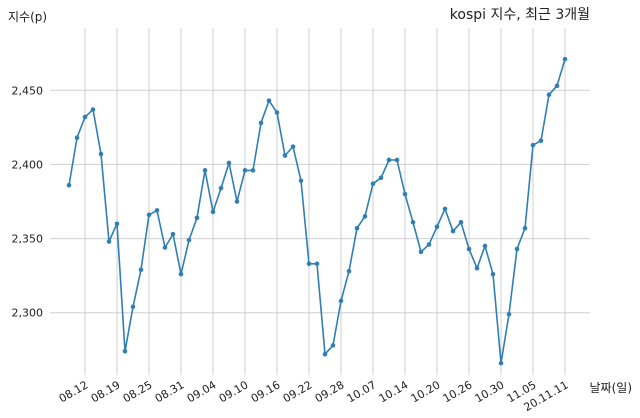  Describe the element at coordinates (362, 391) in the screenshot. I see `x-tick-label: 10.07` at that location.